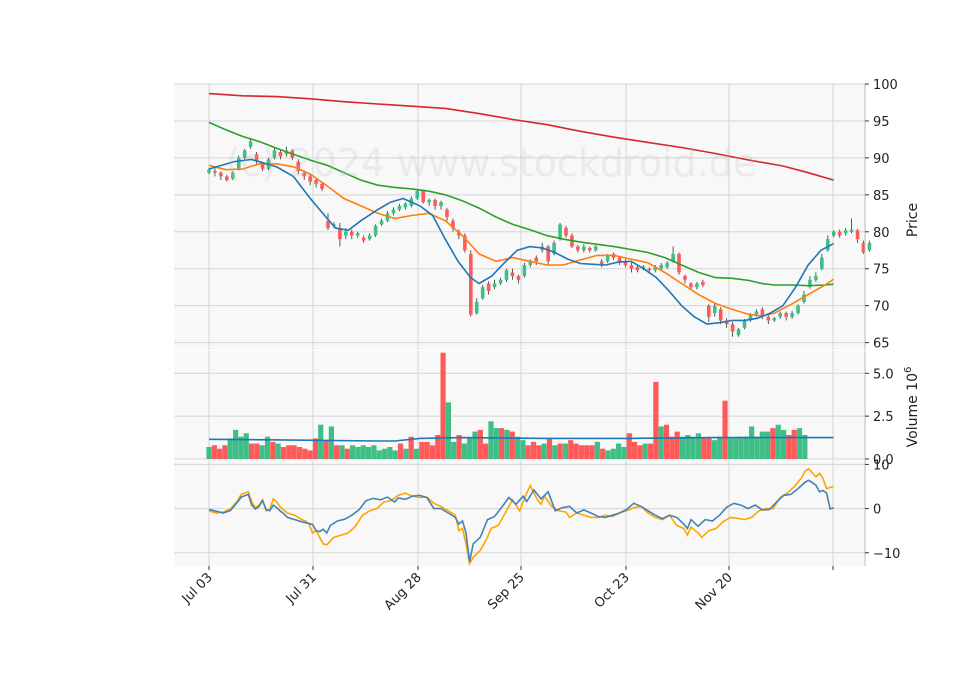  Describe the element at coordinates (881, 307) in the screenshot. I see `price-ytick-label: 70` at that location.